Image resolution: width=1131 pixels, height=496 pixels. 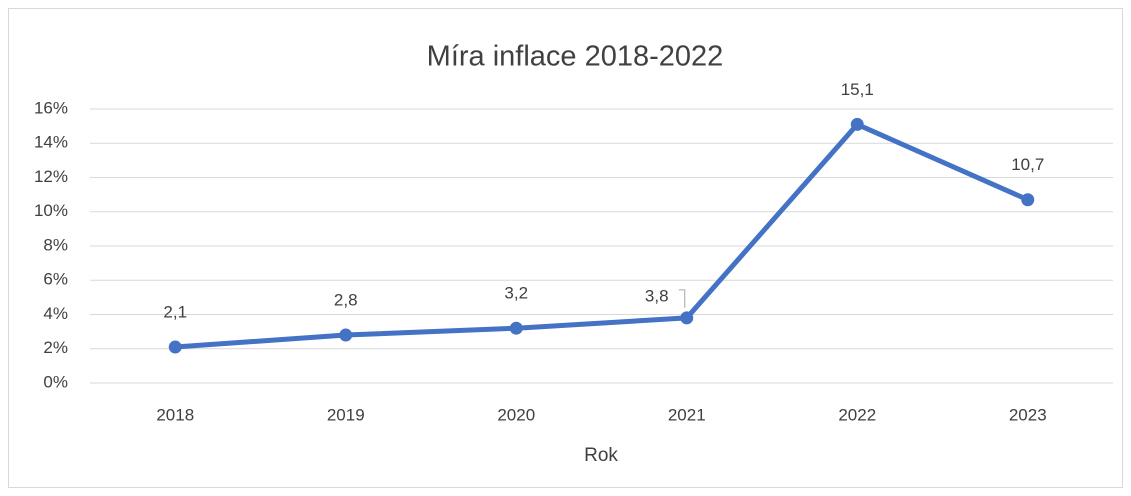 What do you see at coordinates (51, 210) in the screenshot?
I see `y-tick-label: 10%` at bounding box center [51, 210].